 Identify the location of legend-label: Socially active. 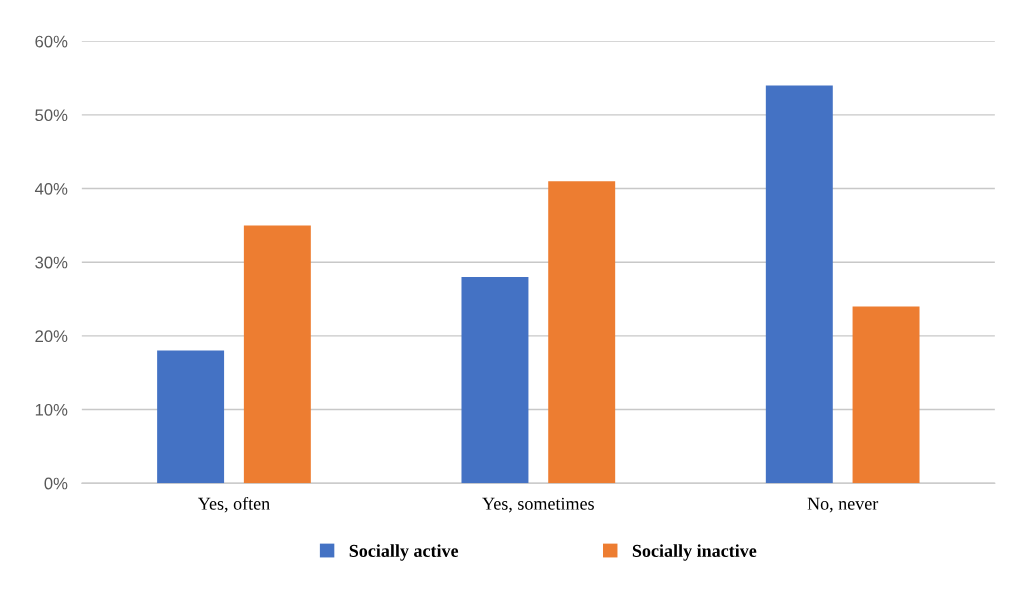
(404, 552).